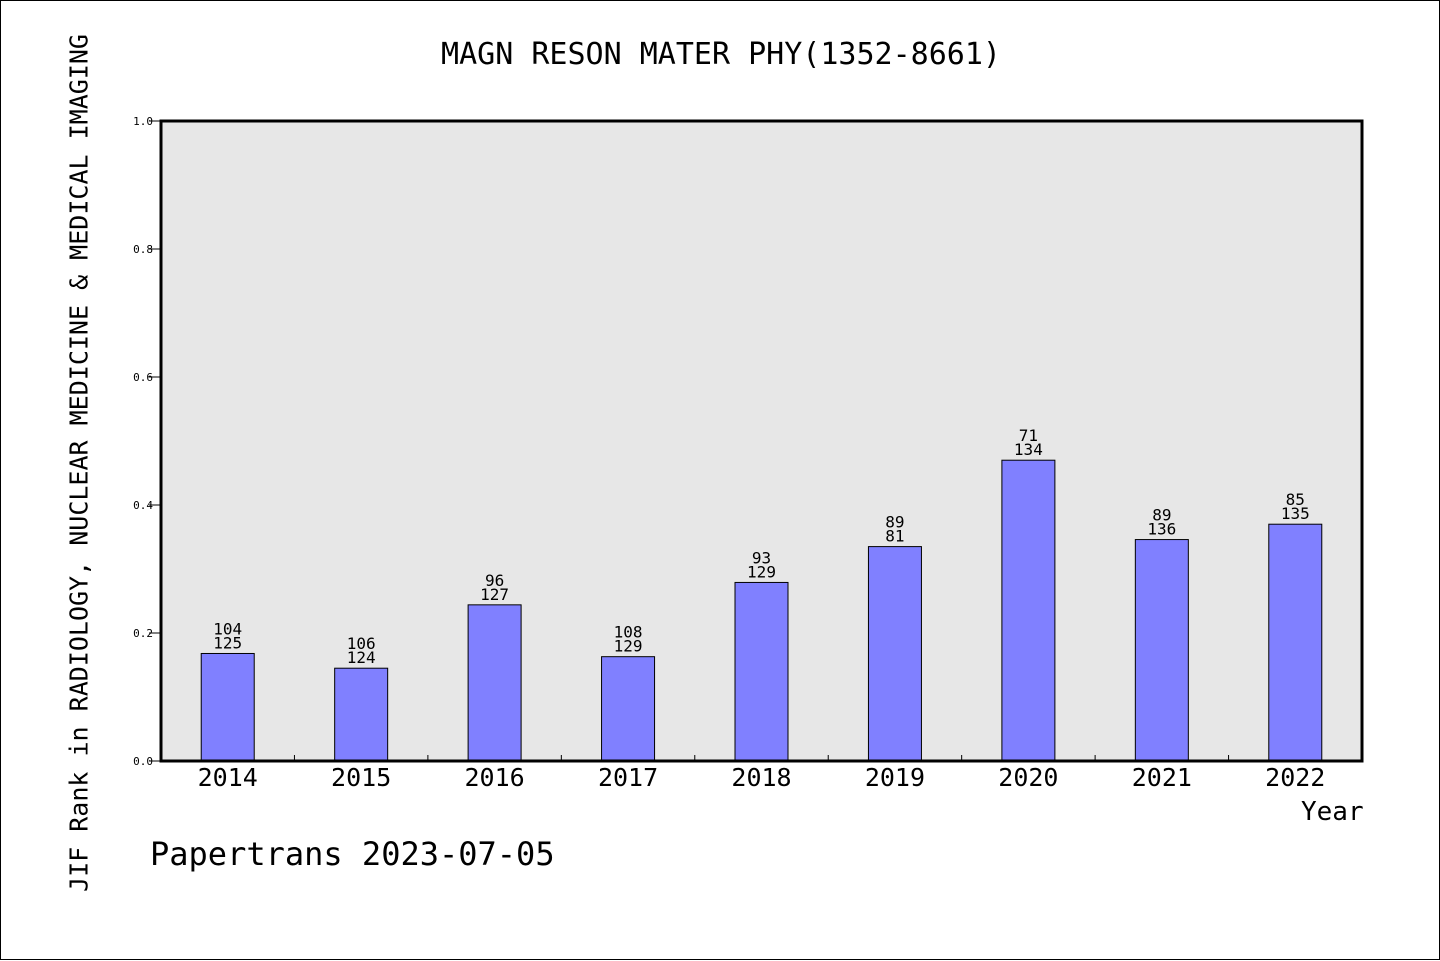 Image resolution: width=1440 pixels, height=961 pixels. Describe the element at coordinates (143, 633) in the screenshot. I see `y-tick-label: 0.2` at that location.